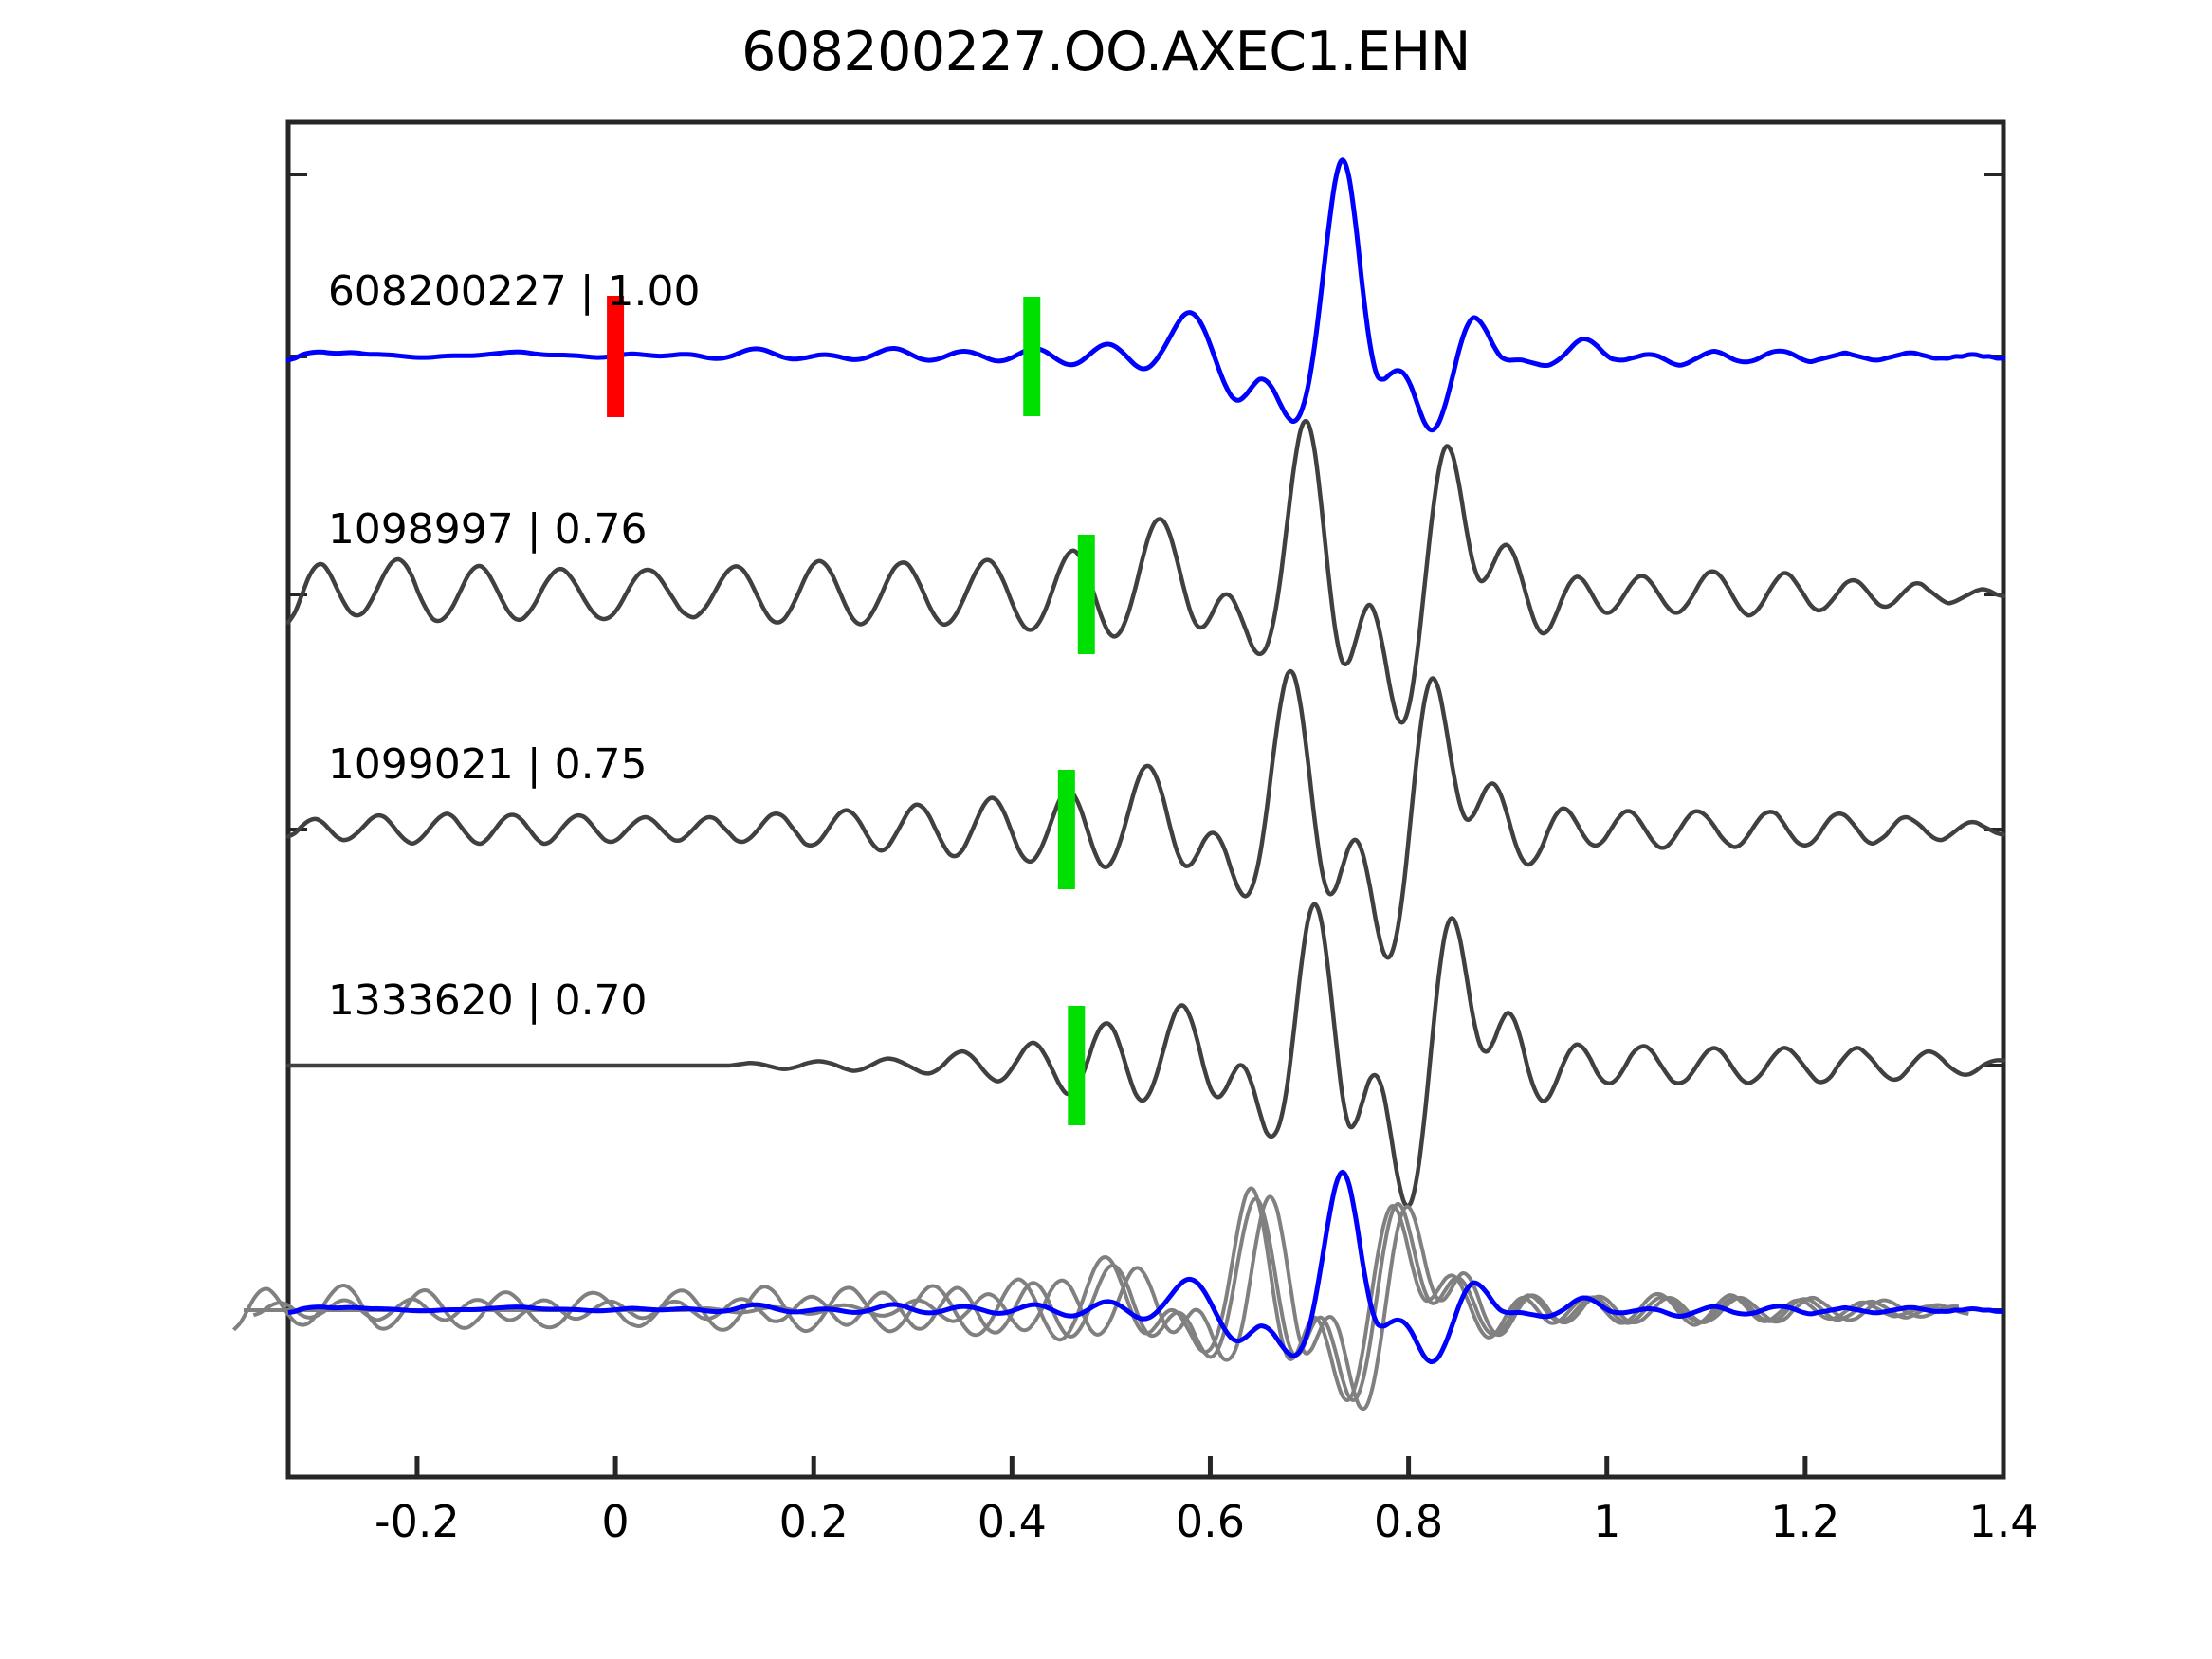 This screenshot has height=1659, width=2212. Describe the element at coordinates (814, 1521) in the screenshot. I see `x-tick-label: 0.2` at that location.